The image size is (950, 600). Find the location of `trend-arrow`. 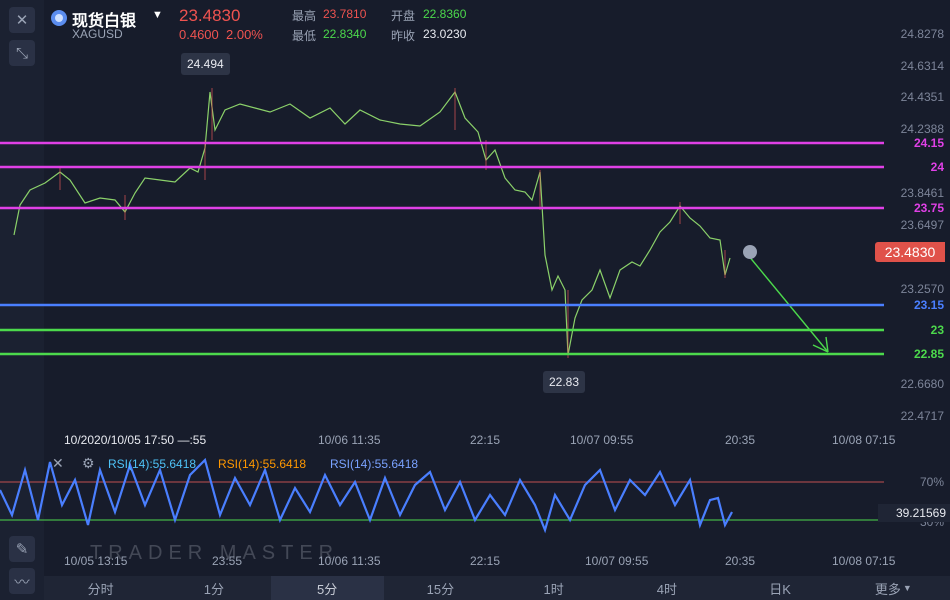

trend-arrow is located at coordinates (788, 303).